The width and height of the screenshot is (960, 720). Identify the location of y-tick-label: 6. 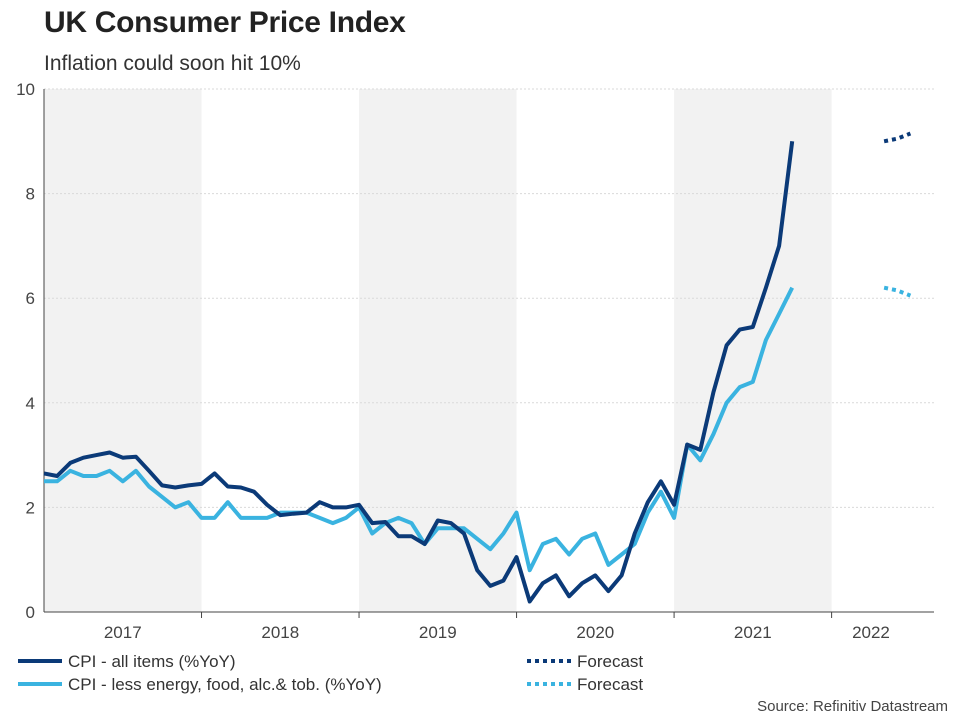
(30, 298).